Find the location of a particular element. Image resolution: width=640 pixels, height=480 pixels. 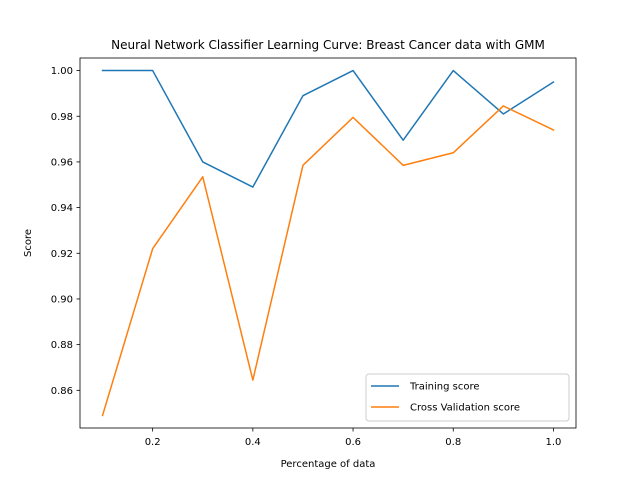

x-tick-label: 0.6 is located at coordinates (353, 442).